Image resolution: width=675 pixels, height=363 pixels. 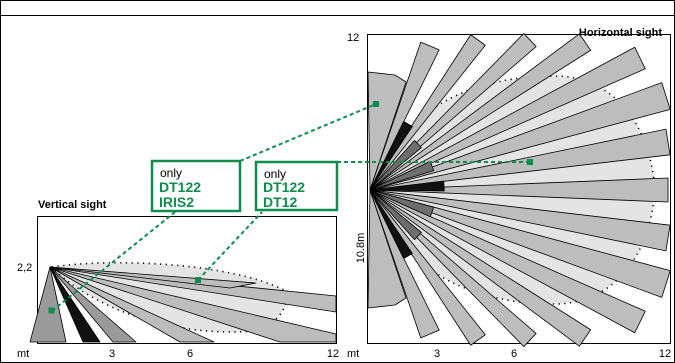 I want to click on horizontal-top-label: 12, so click(x=353, y=38).